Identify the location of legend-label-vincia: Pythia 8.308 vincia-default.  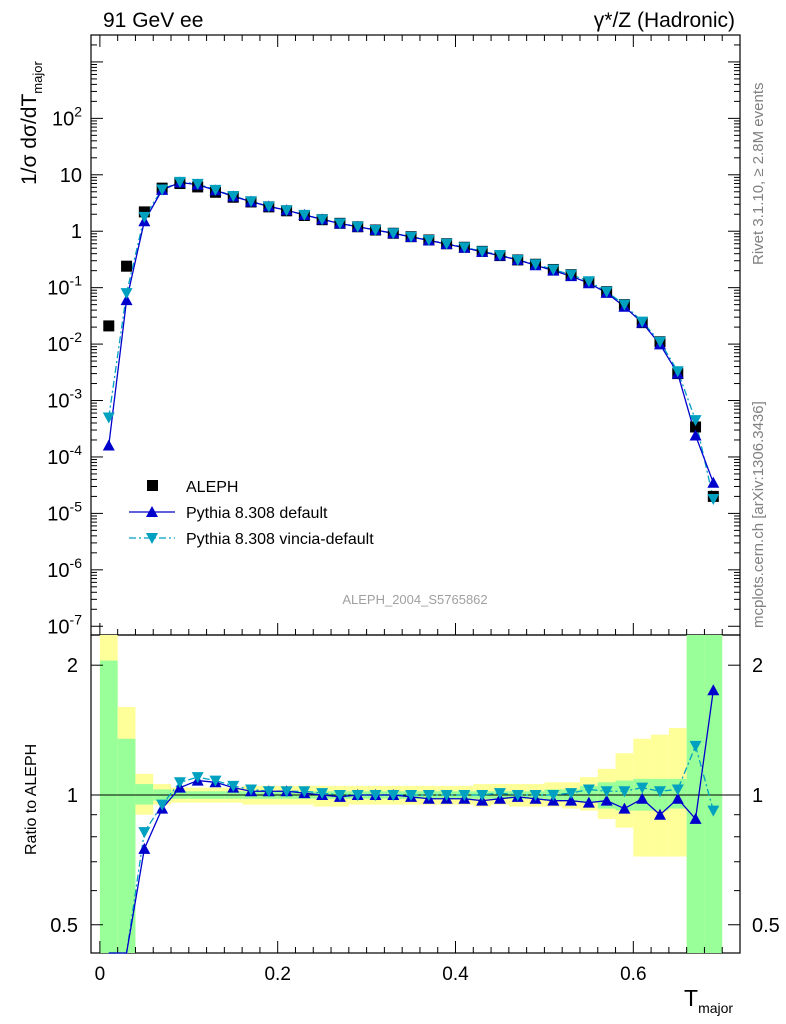
(280, 539).